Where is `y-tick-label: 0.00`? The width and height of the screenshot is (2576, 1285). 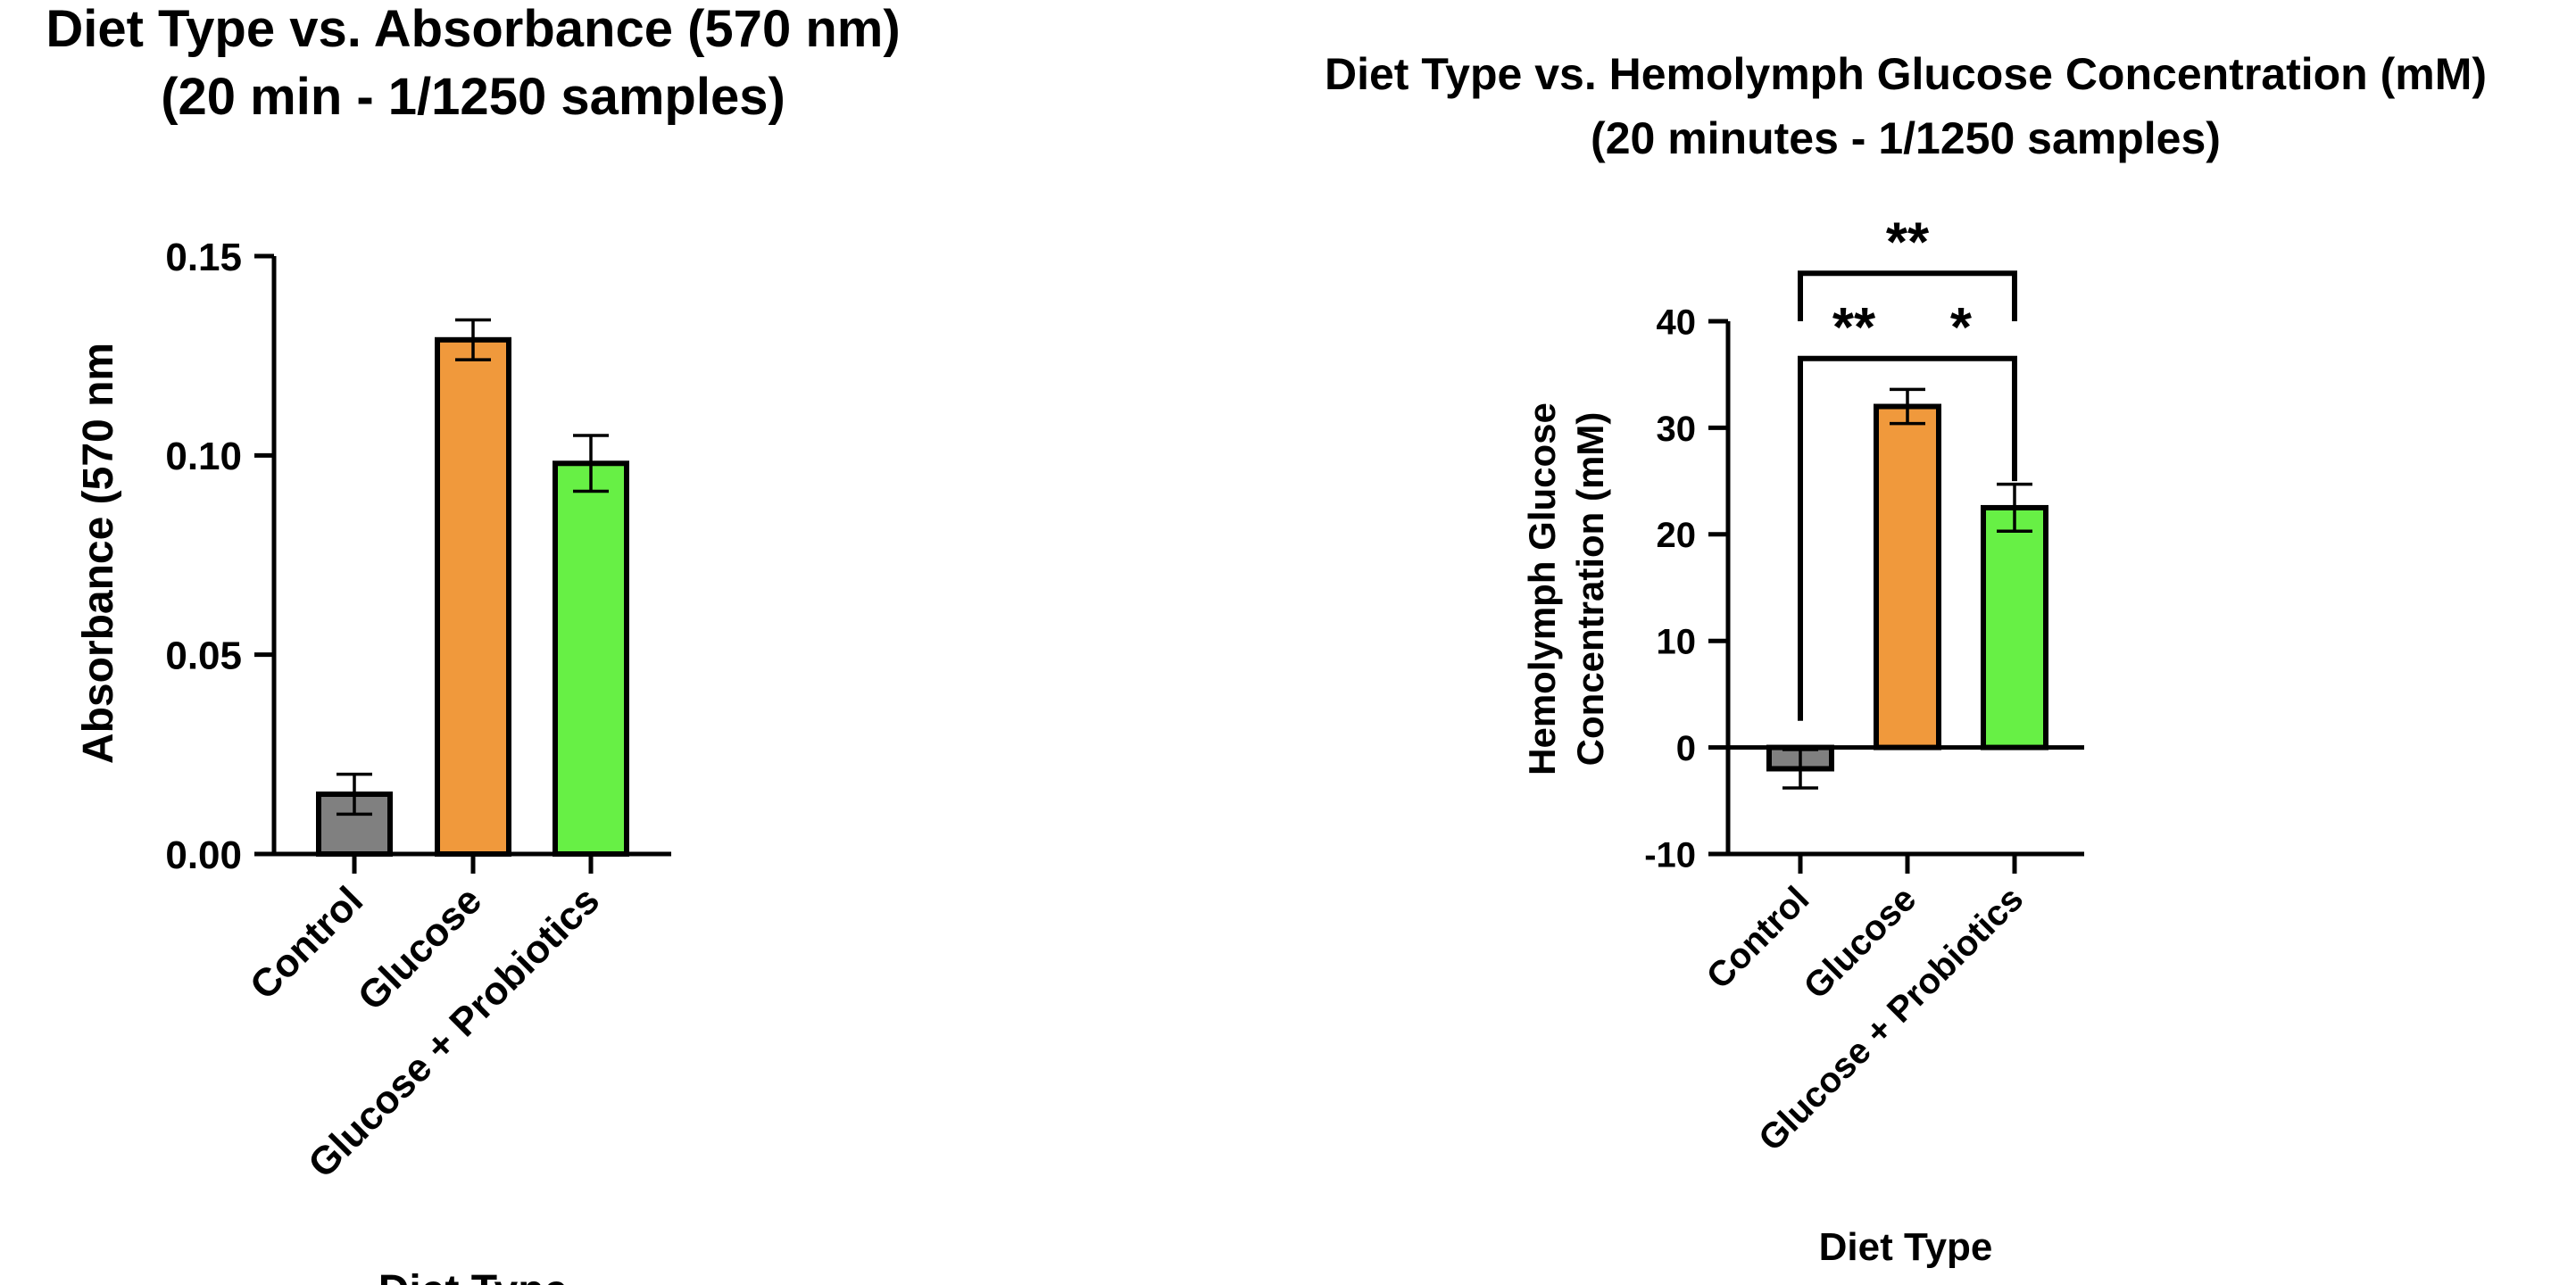 y-tick-label: 0.00 is located at coordinates (204, 855).